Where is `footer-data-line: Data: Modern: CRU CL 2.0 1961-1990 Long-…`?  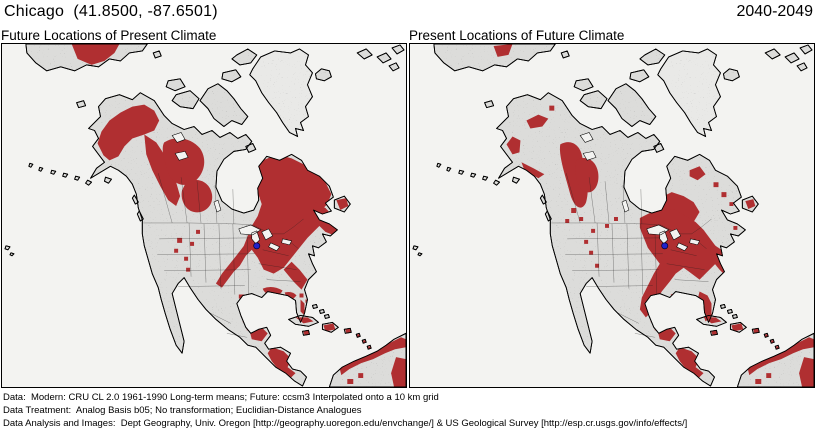 footer-data-line: Data: Modern: CRU CL 2.0 1961-1990 Long-… is located at coordinates (221, 397).